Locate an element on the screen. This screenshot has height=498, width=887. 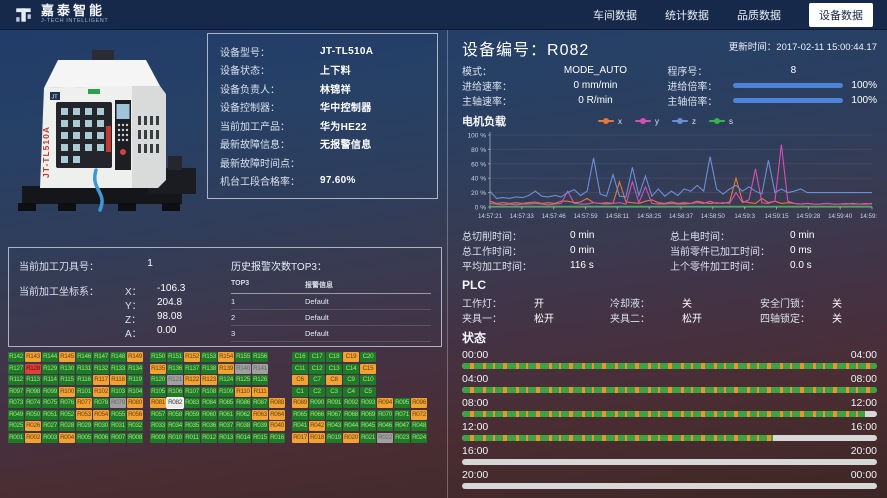
machine-cell-C18: C18 is located at coordinates (334, 357).